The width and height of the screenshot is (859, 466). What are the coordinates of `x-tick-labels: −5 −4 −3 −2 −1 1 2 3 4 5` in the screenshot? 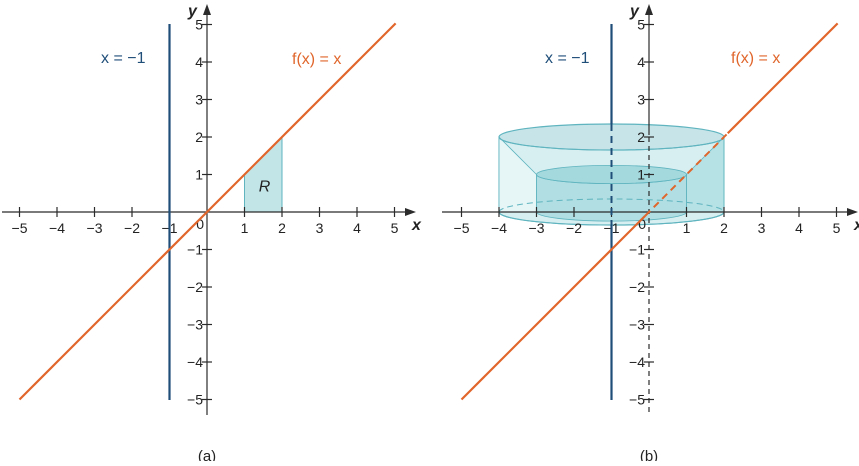 It's located at (205, 228).